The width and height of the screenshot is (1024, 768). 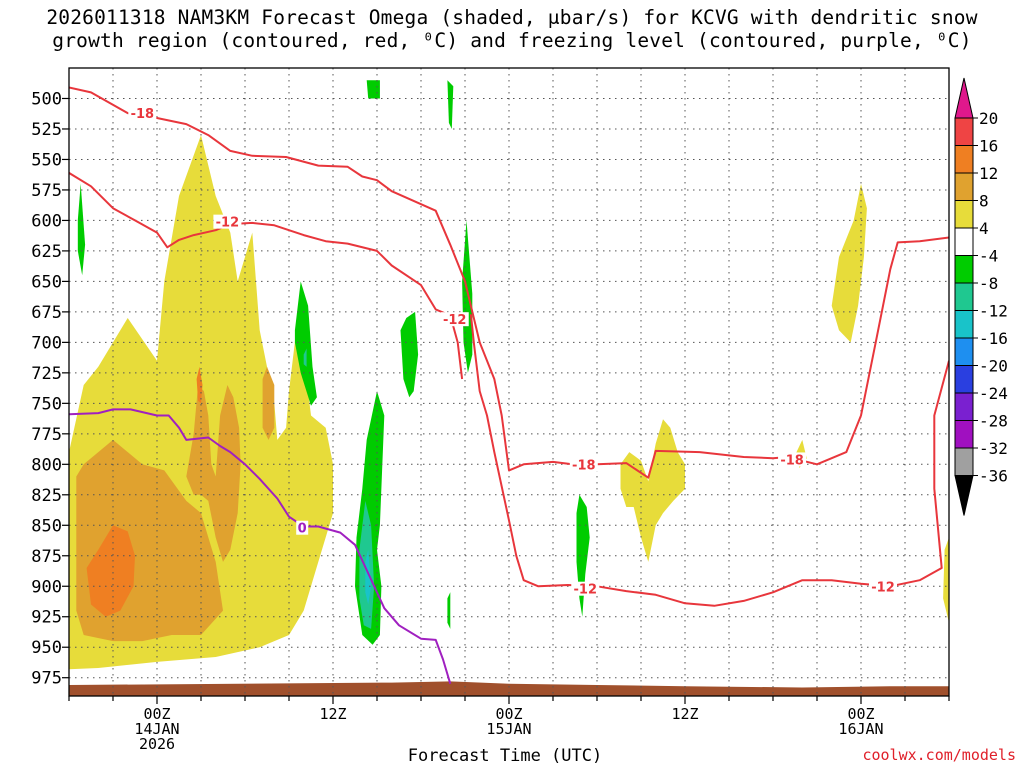 I want to click on contour-label-7: 0, so click(x=302, y=529).